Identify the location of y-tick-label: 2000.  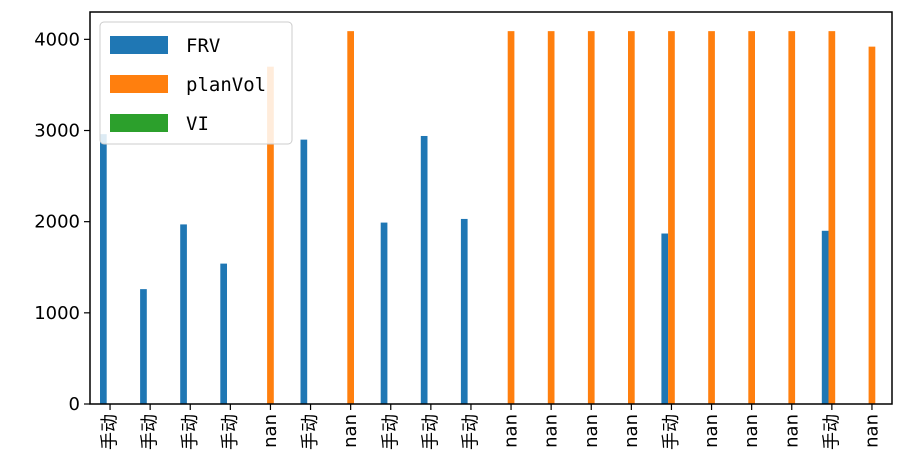
(57, 222).